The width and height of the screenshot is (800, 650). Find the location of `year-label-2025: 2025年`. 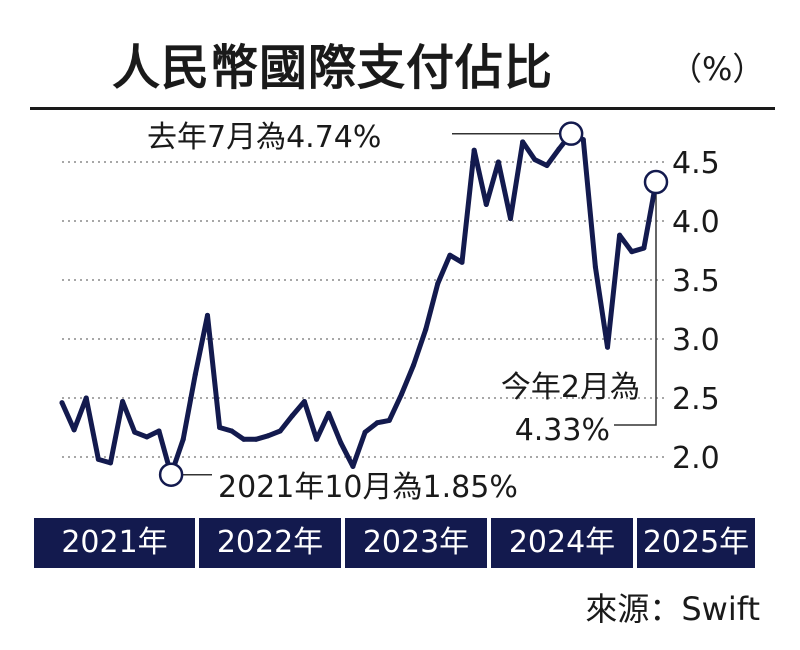

year-label-2025: 2025年 is located at coordinates (696, 543).